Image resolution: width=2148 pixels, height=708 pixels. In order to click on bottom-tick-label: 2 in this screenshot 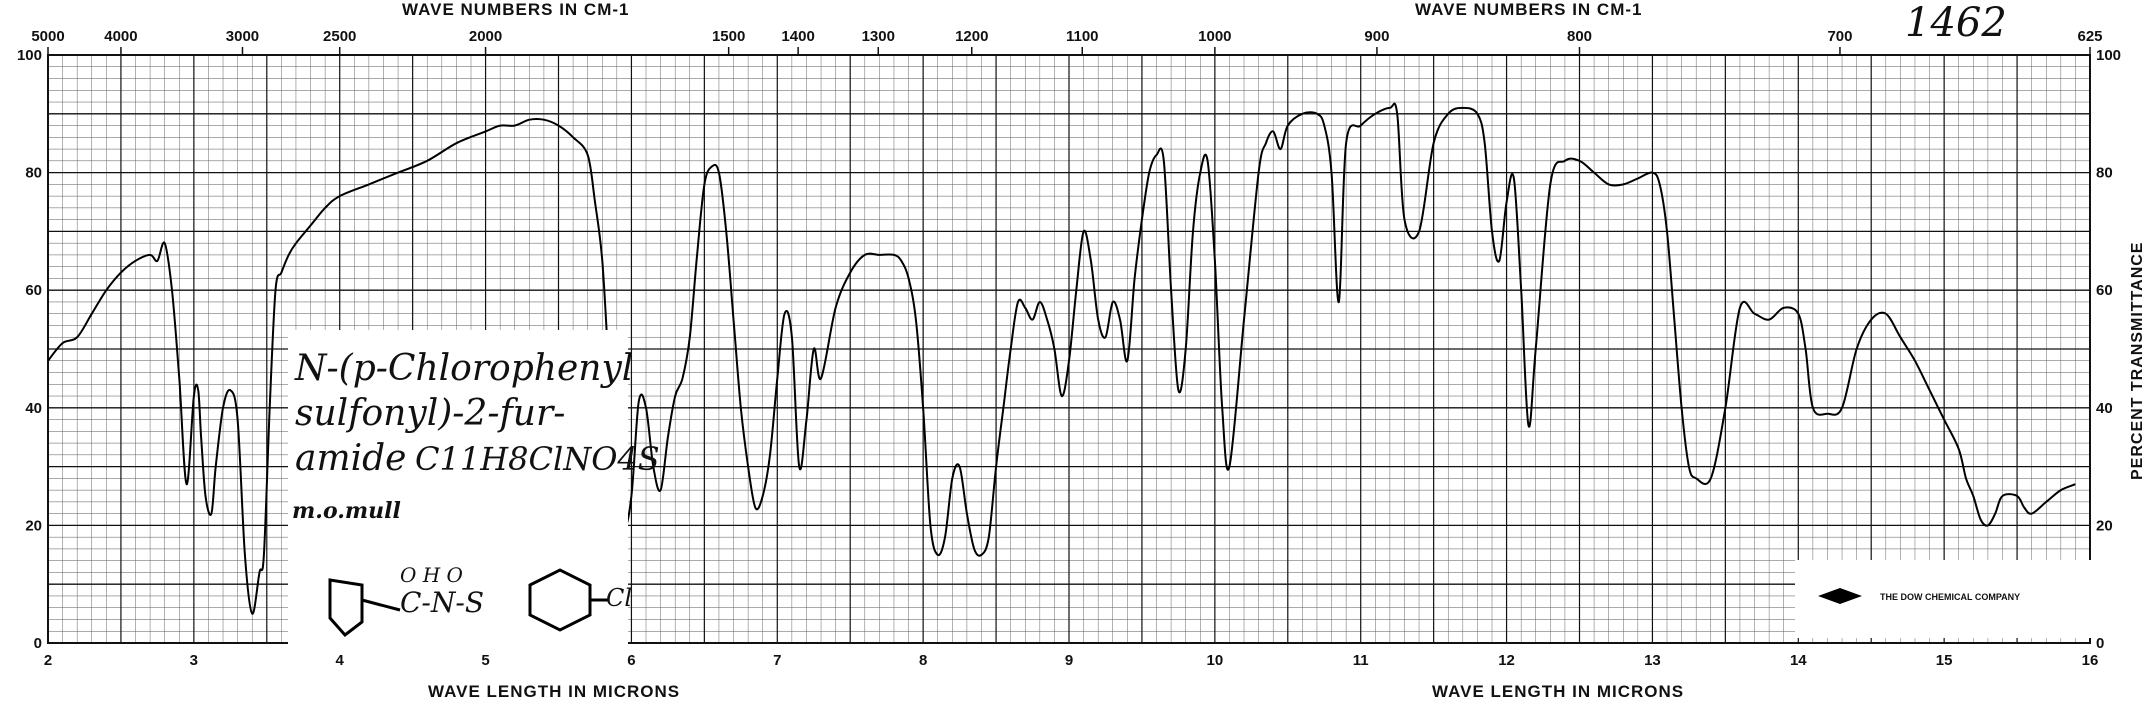, I will do `click(48, 660)`.